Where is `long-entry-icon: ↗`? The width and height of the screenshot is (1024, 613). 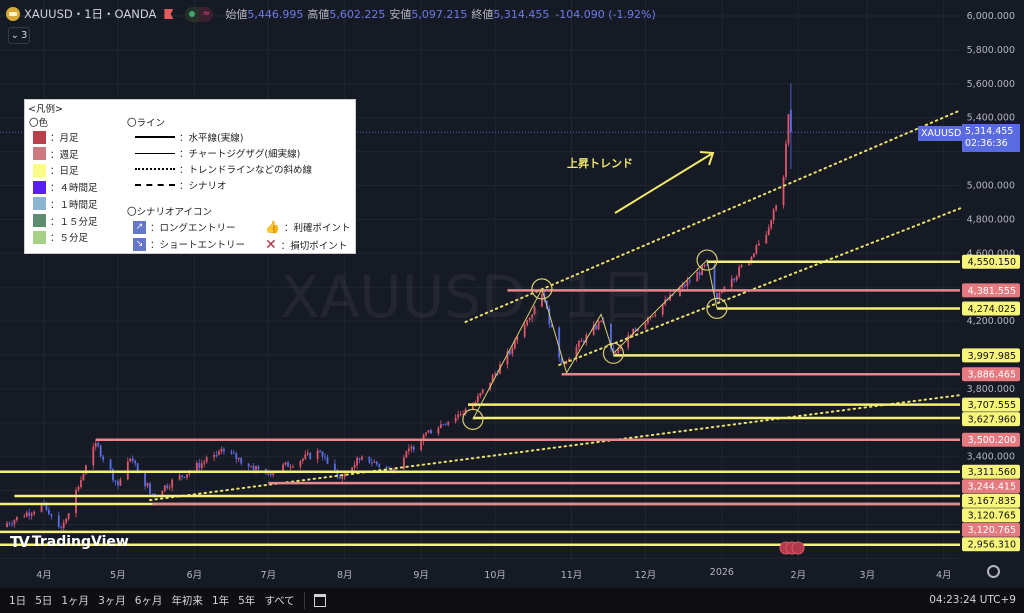 long-entry-icon: ↗ is located at coordinates (139, 227).